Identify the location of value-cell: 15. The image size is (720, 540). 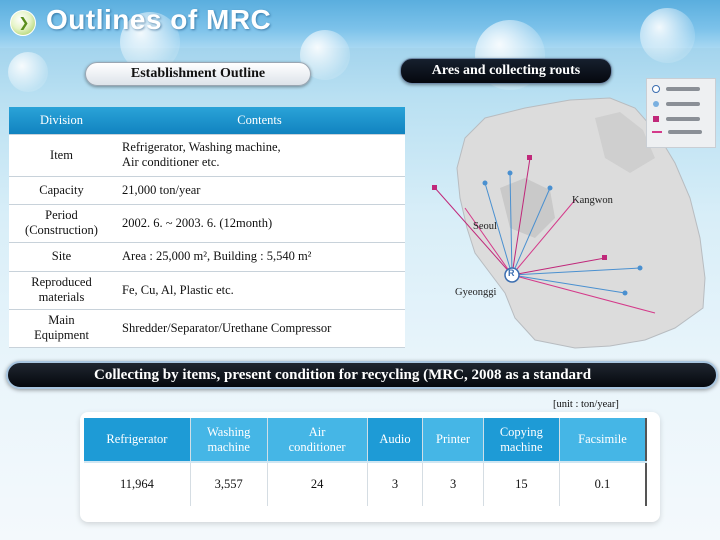
(521, 484).